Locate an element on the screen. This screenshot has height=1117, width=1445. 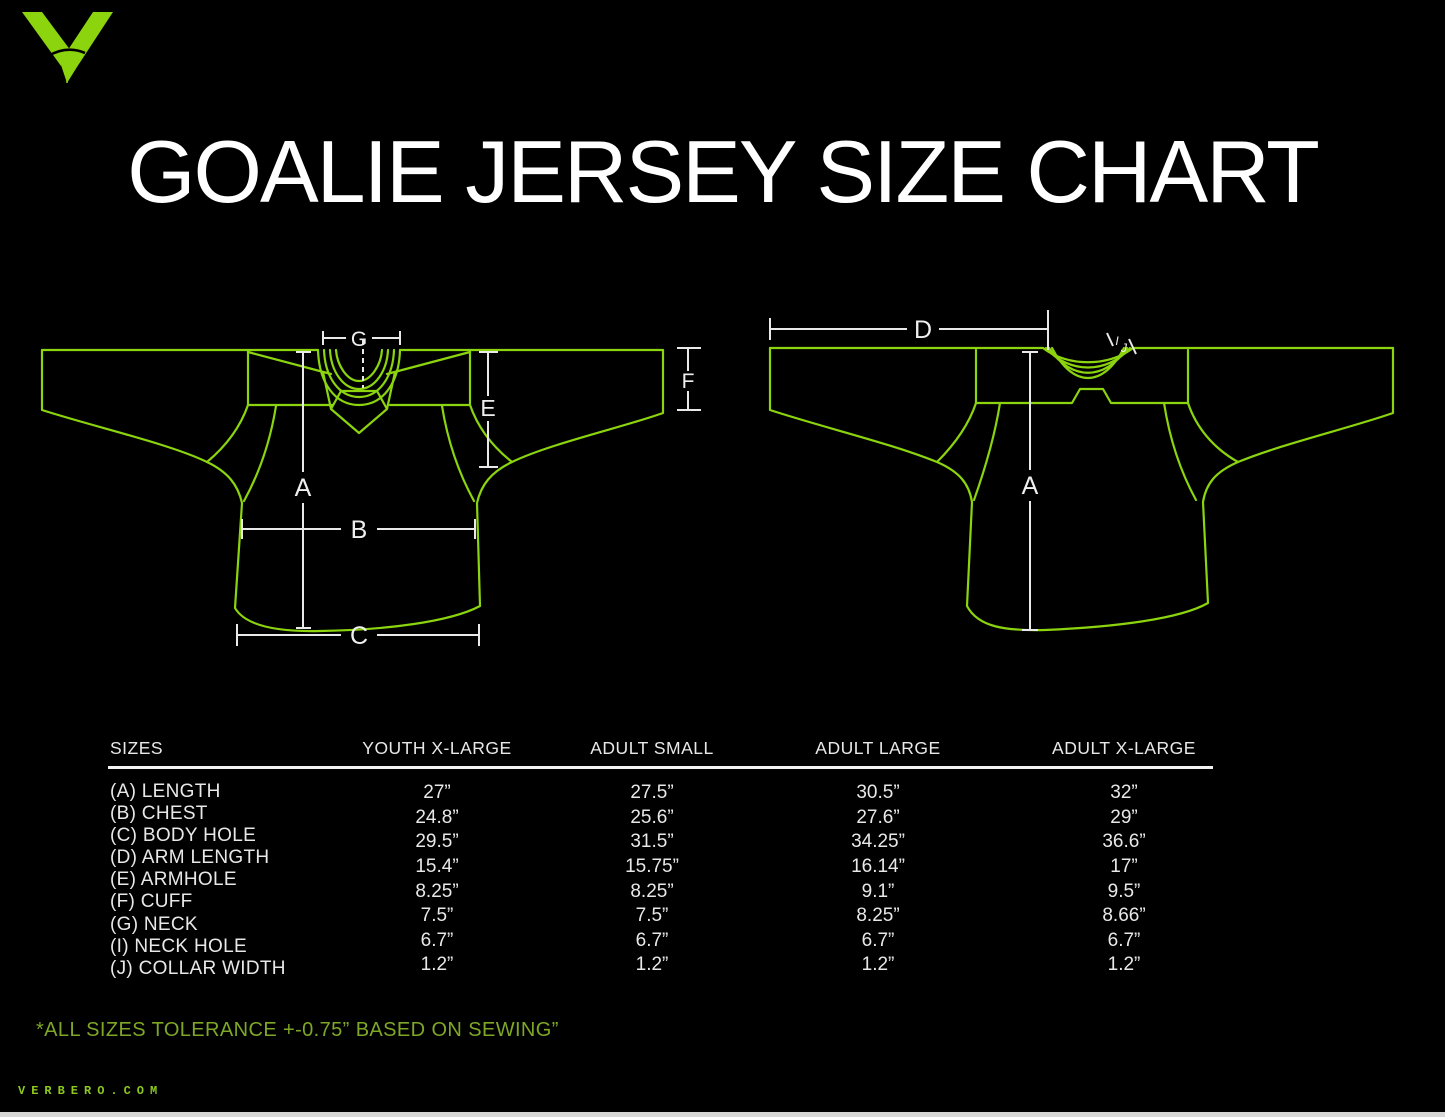
front-label-a: A is located at coordinates (303, 488).